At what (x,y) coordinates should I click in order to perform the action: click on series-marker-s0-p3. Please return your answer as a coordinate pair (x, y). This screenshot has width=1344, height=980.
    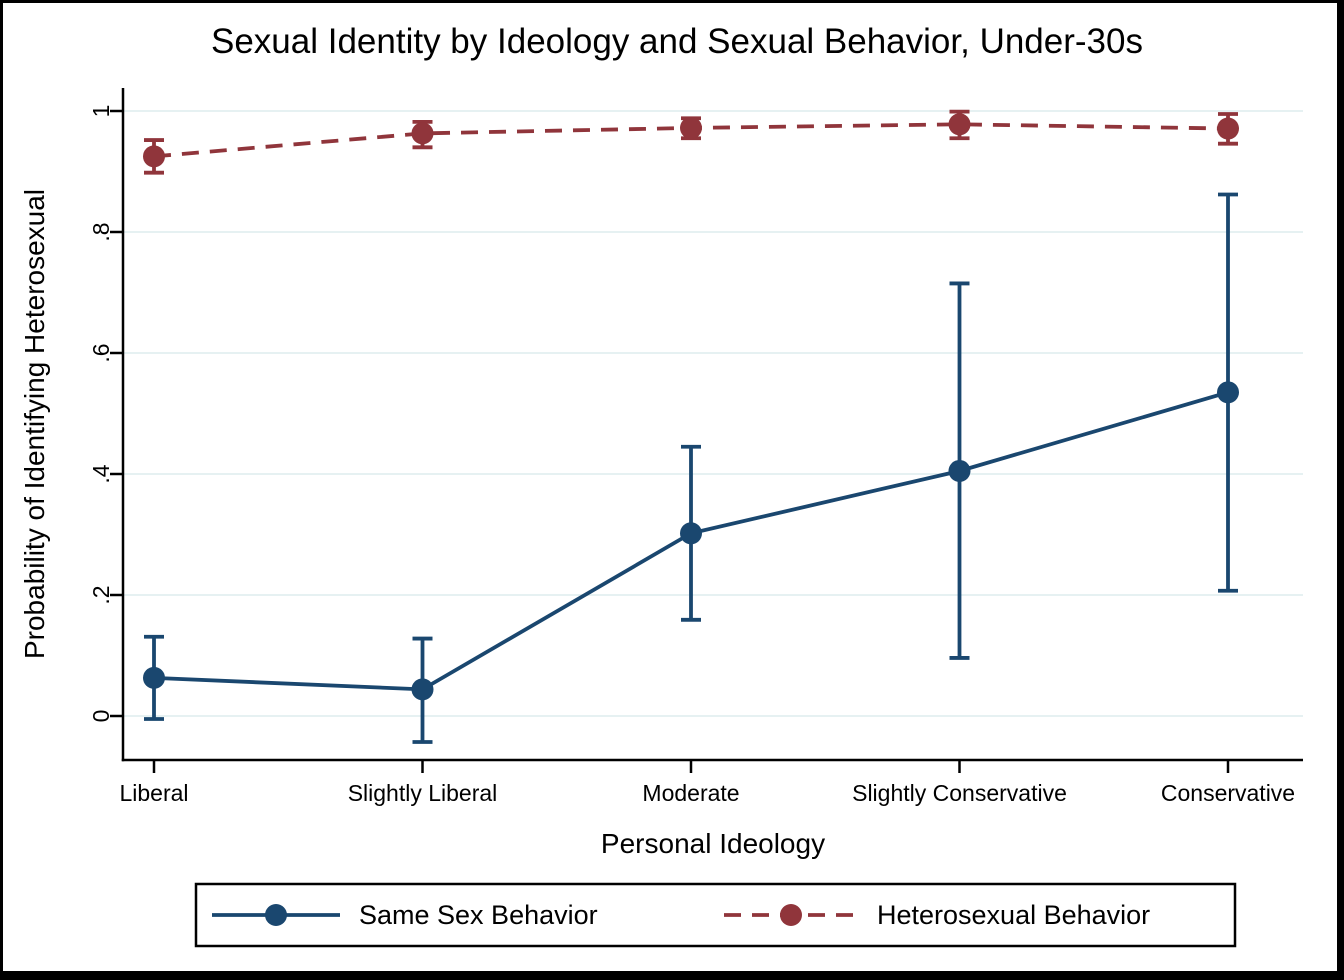
    Looking at the image, I should click on (959, 470).